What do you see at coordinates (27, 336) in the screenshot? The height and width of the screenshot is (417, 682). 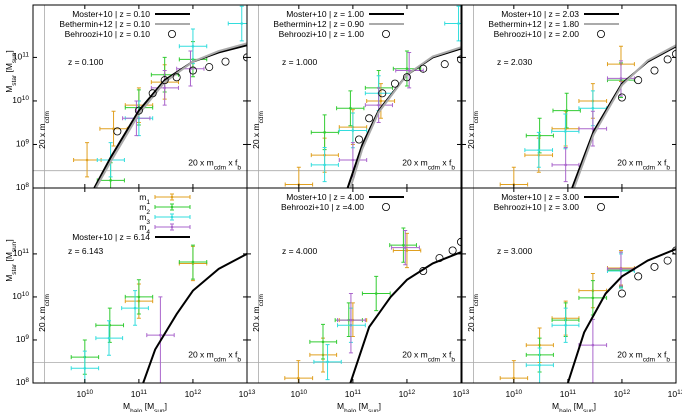 I see `text-part: 9` at bounding box center [27, 336].